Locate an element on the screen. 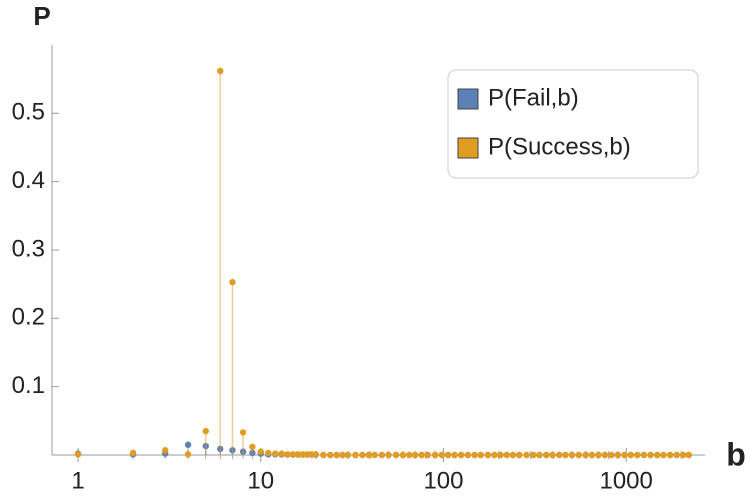 The height and width of the screenshot is (501, 750). y-tick-label: 0.1 is located at coordinates (28, 385).